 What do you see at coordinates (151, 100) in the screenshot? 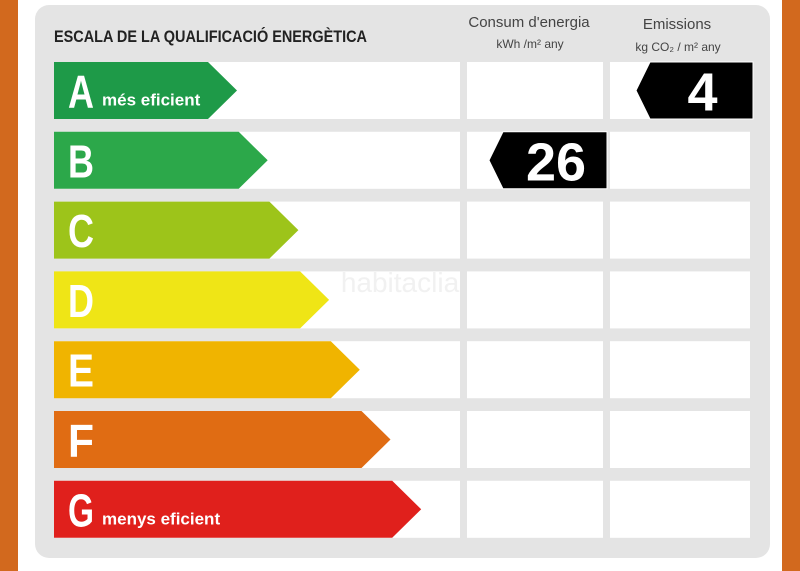
I see `class-note: més eficient` at bounding box center [151, 100].